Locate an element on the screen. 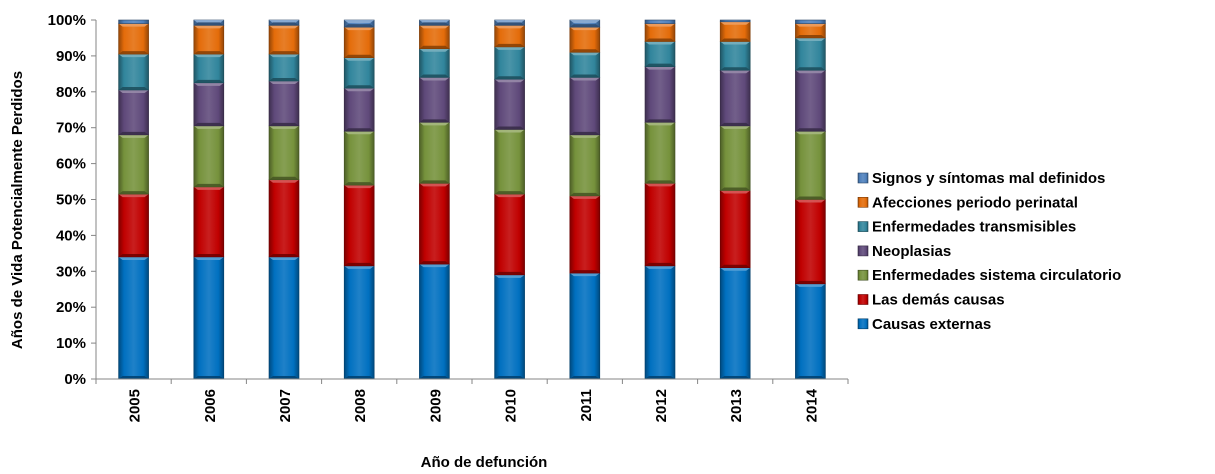 Image resolution: width=1215 pixels, height=474 pixels. y-tick-labels: 0% 10% 20% 30% 40% 50% 60% 70% 80% 90% 100% is located at coordinates (67, 200).